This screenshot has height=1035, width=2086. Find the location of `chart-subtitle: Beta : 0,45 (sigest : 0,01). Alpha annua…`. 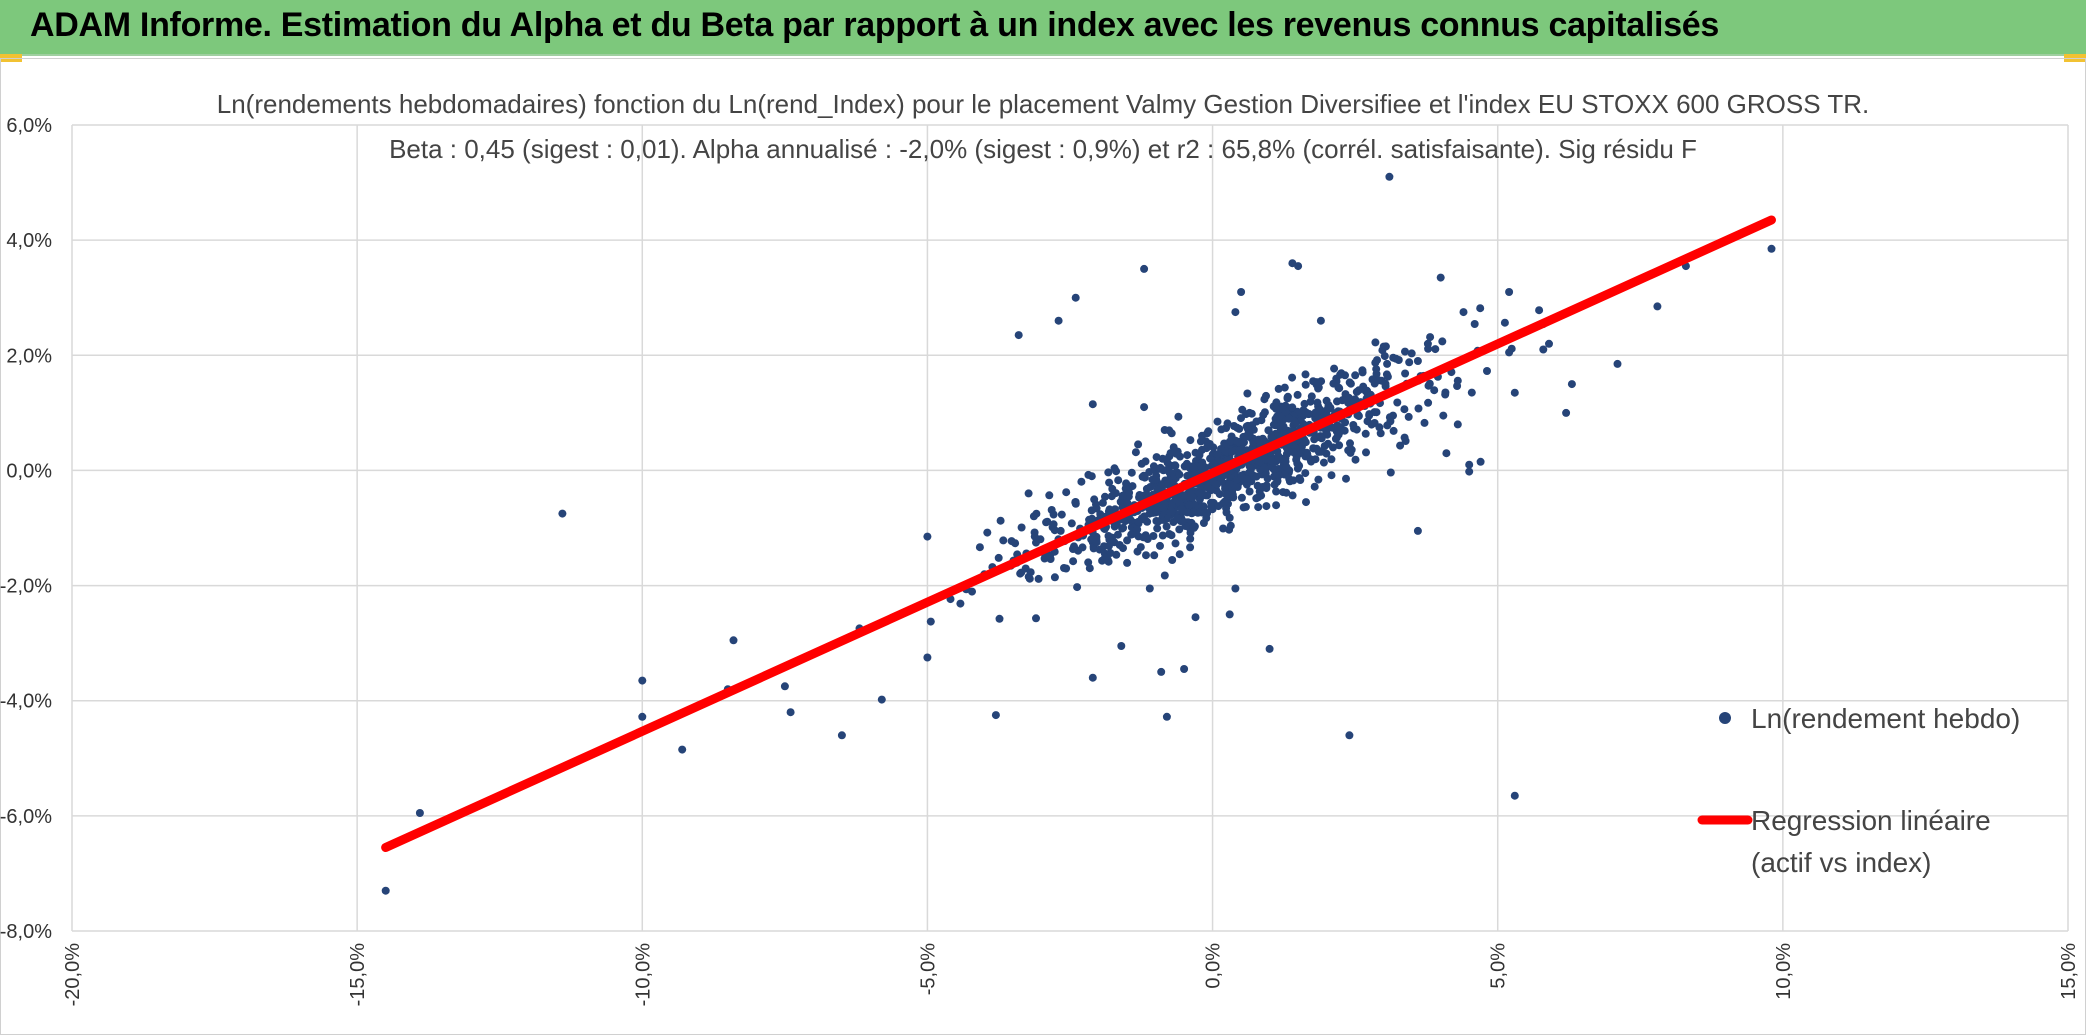

chart-subtitle: Beta : 0,45 (sigest : 0,01). Alpha annua… is located at coordinates (1043, 149).